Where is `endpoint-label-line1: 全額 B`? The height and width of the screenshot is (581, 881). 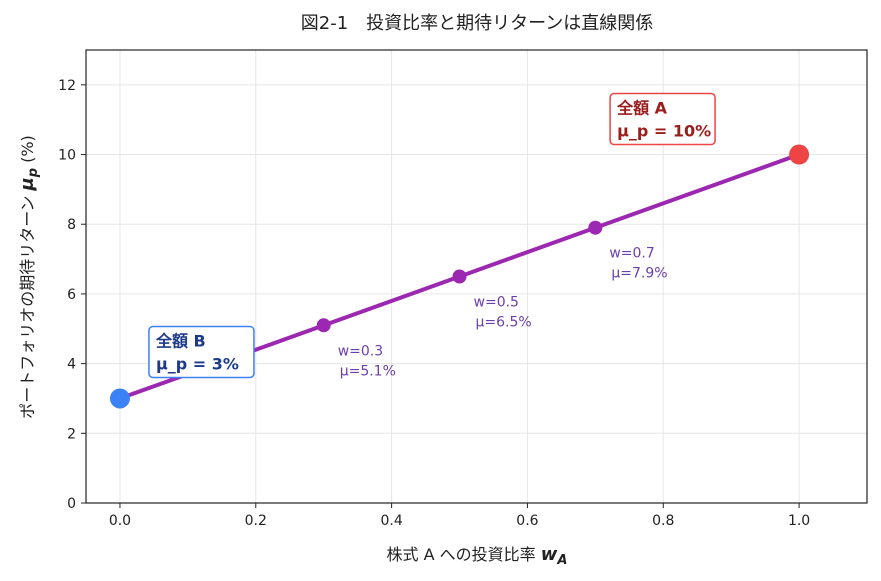
endpoint-label-line1: 全額 B is located at coordinates (180, 340).